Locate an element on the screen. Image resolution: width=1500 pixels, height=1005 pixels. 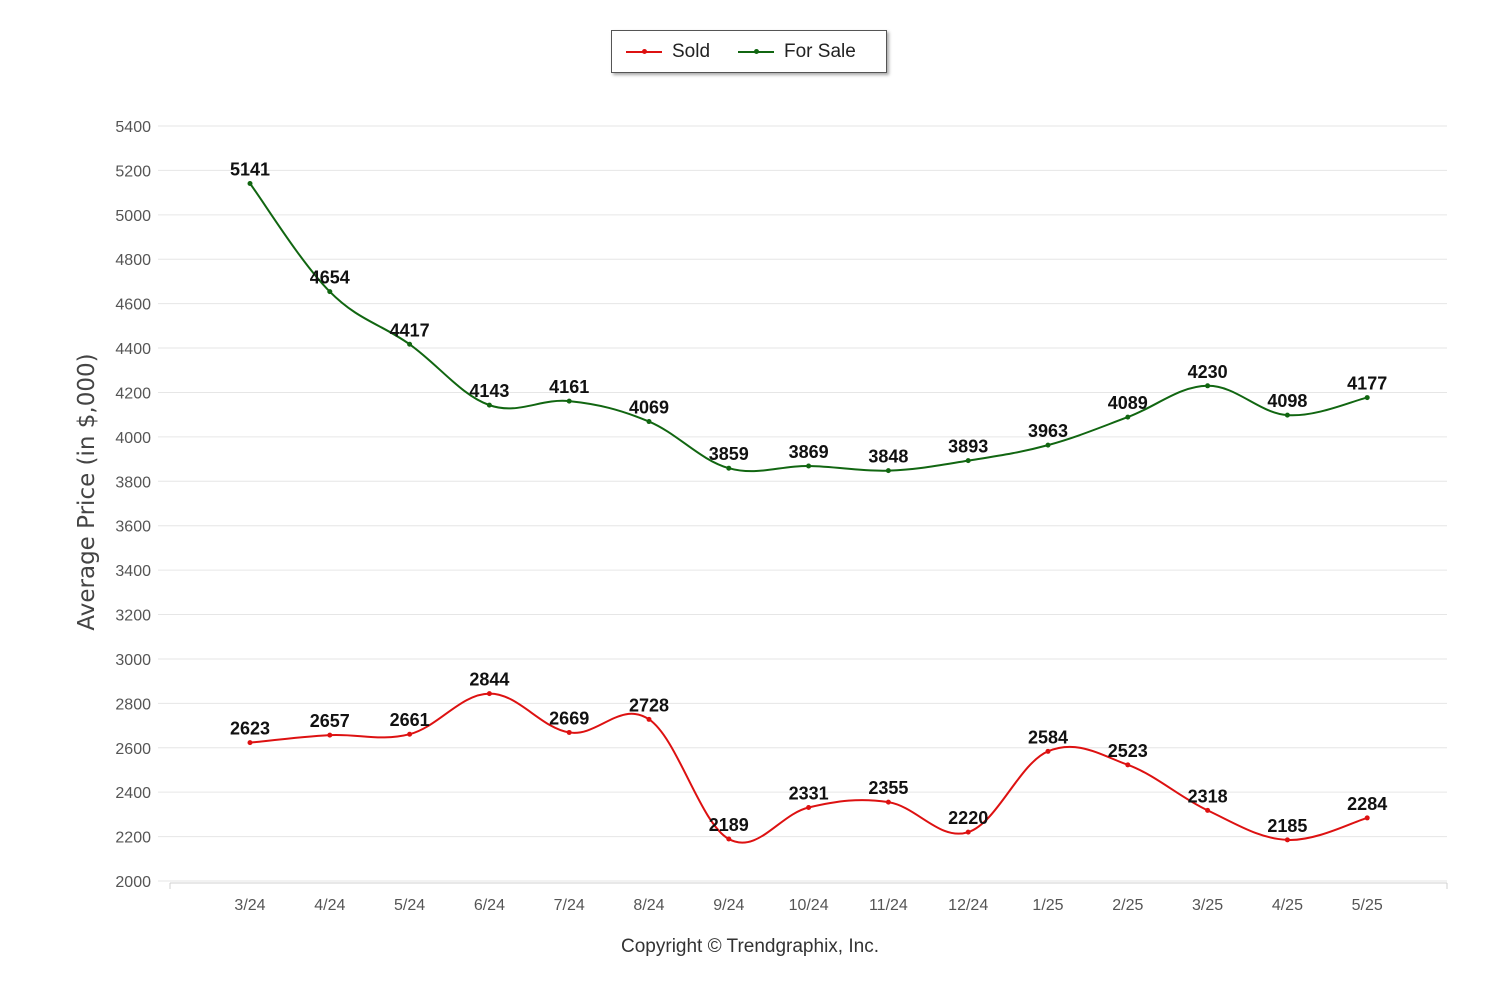
data-label-sold: 2584 is located at coordinates (1048, 737).